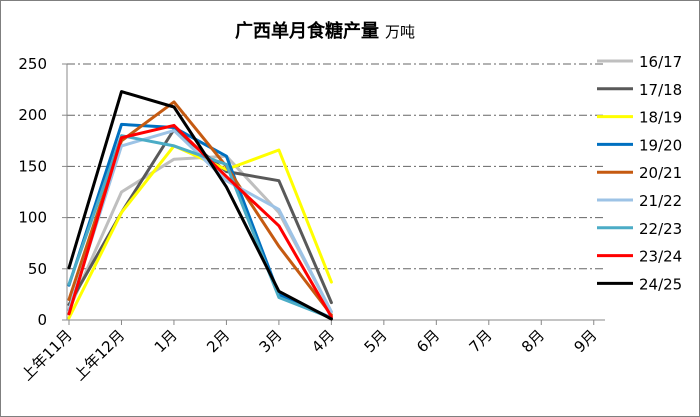  Describe the element at coordinates (660, 201) in the screenshot. I see `legend-label-21-22: 21/22` at that location.